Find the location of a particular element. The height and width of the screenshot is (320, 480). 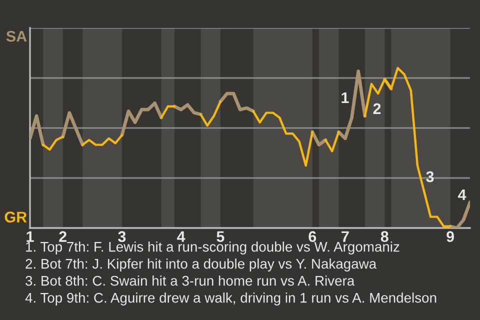

x-tick-label: 6 is located at coordinates (312, 236).